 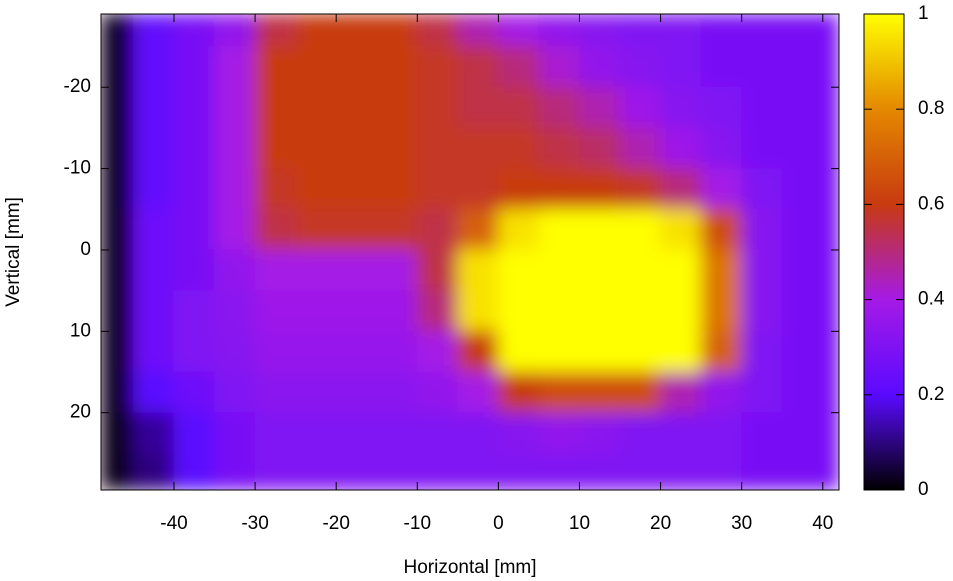 I want to click on y-axis-label: Vertical [mm], so click(x=13, y=252).